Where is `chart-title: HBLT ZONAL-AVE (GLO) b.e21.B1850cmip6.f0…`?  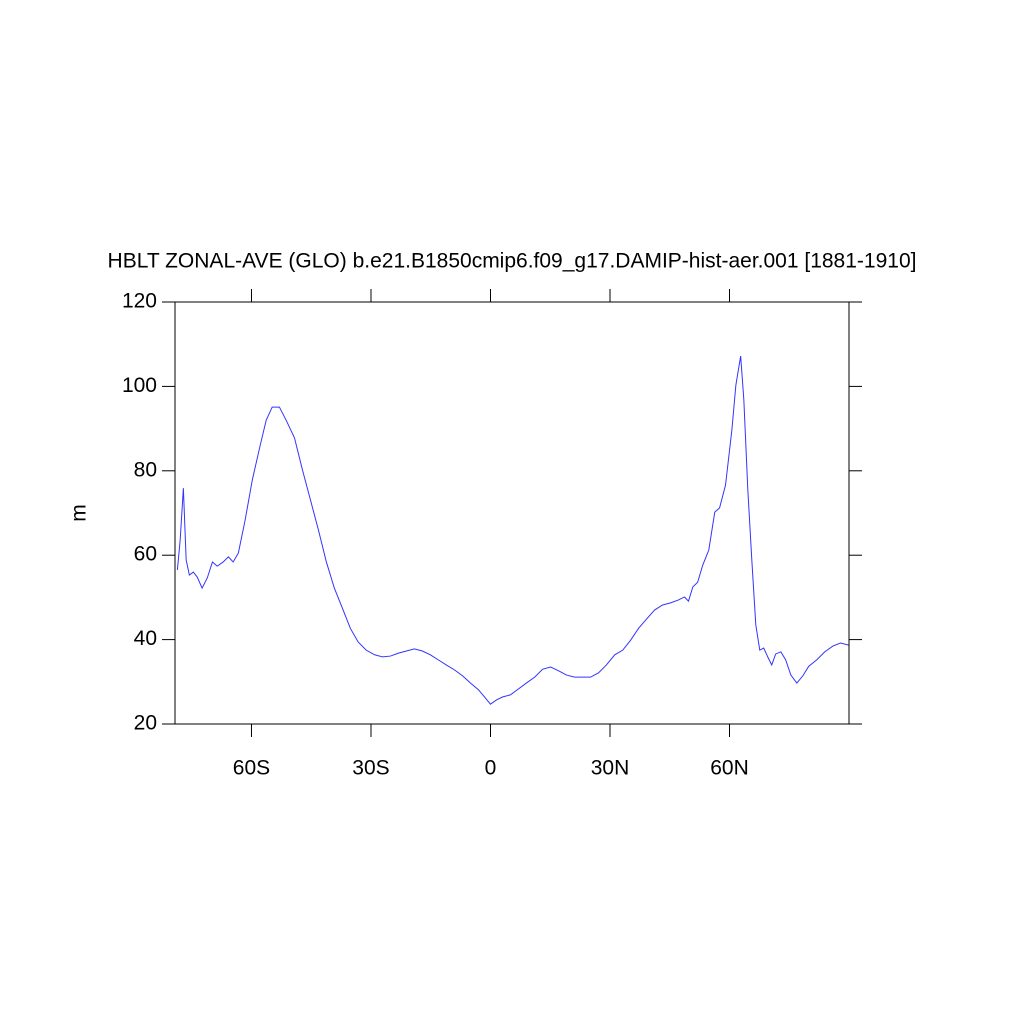 chart-title: HBLT ZONAL-AVE (GLO) b.e21.B1850cmip6.f0… is located at coordinates (512, 261).